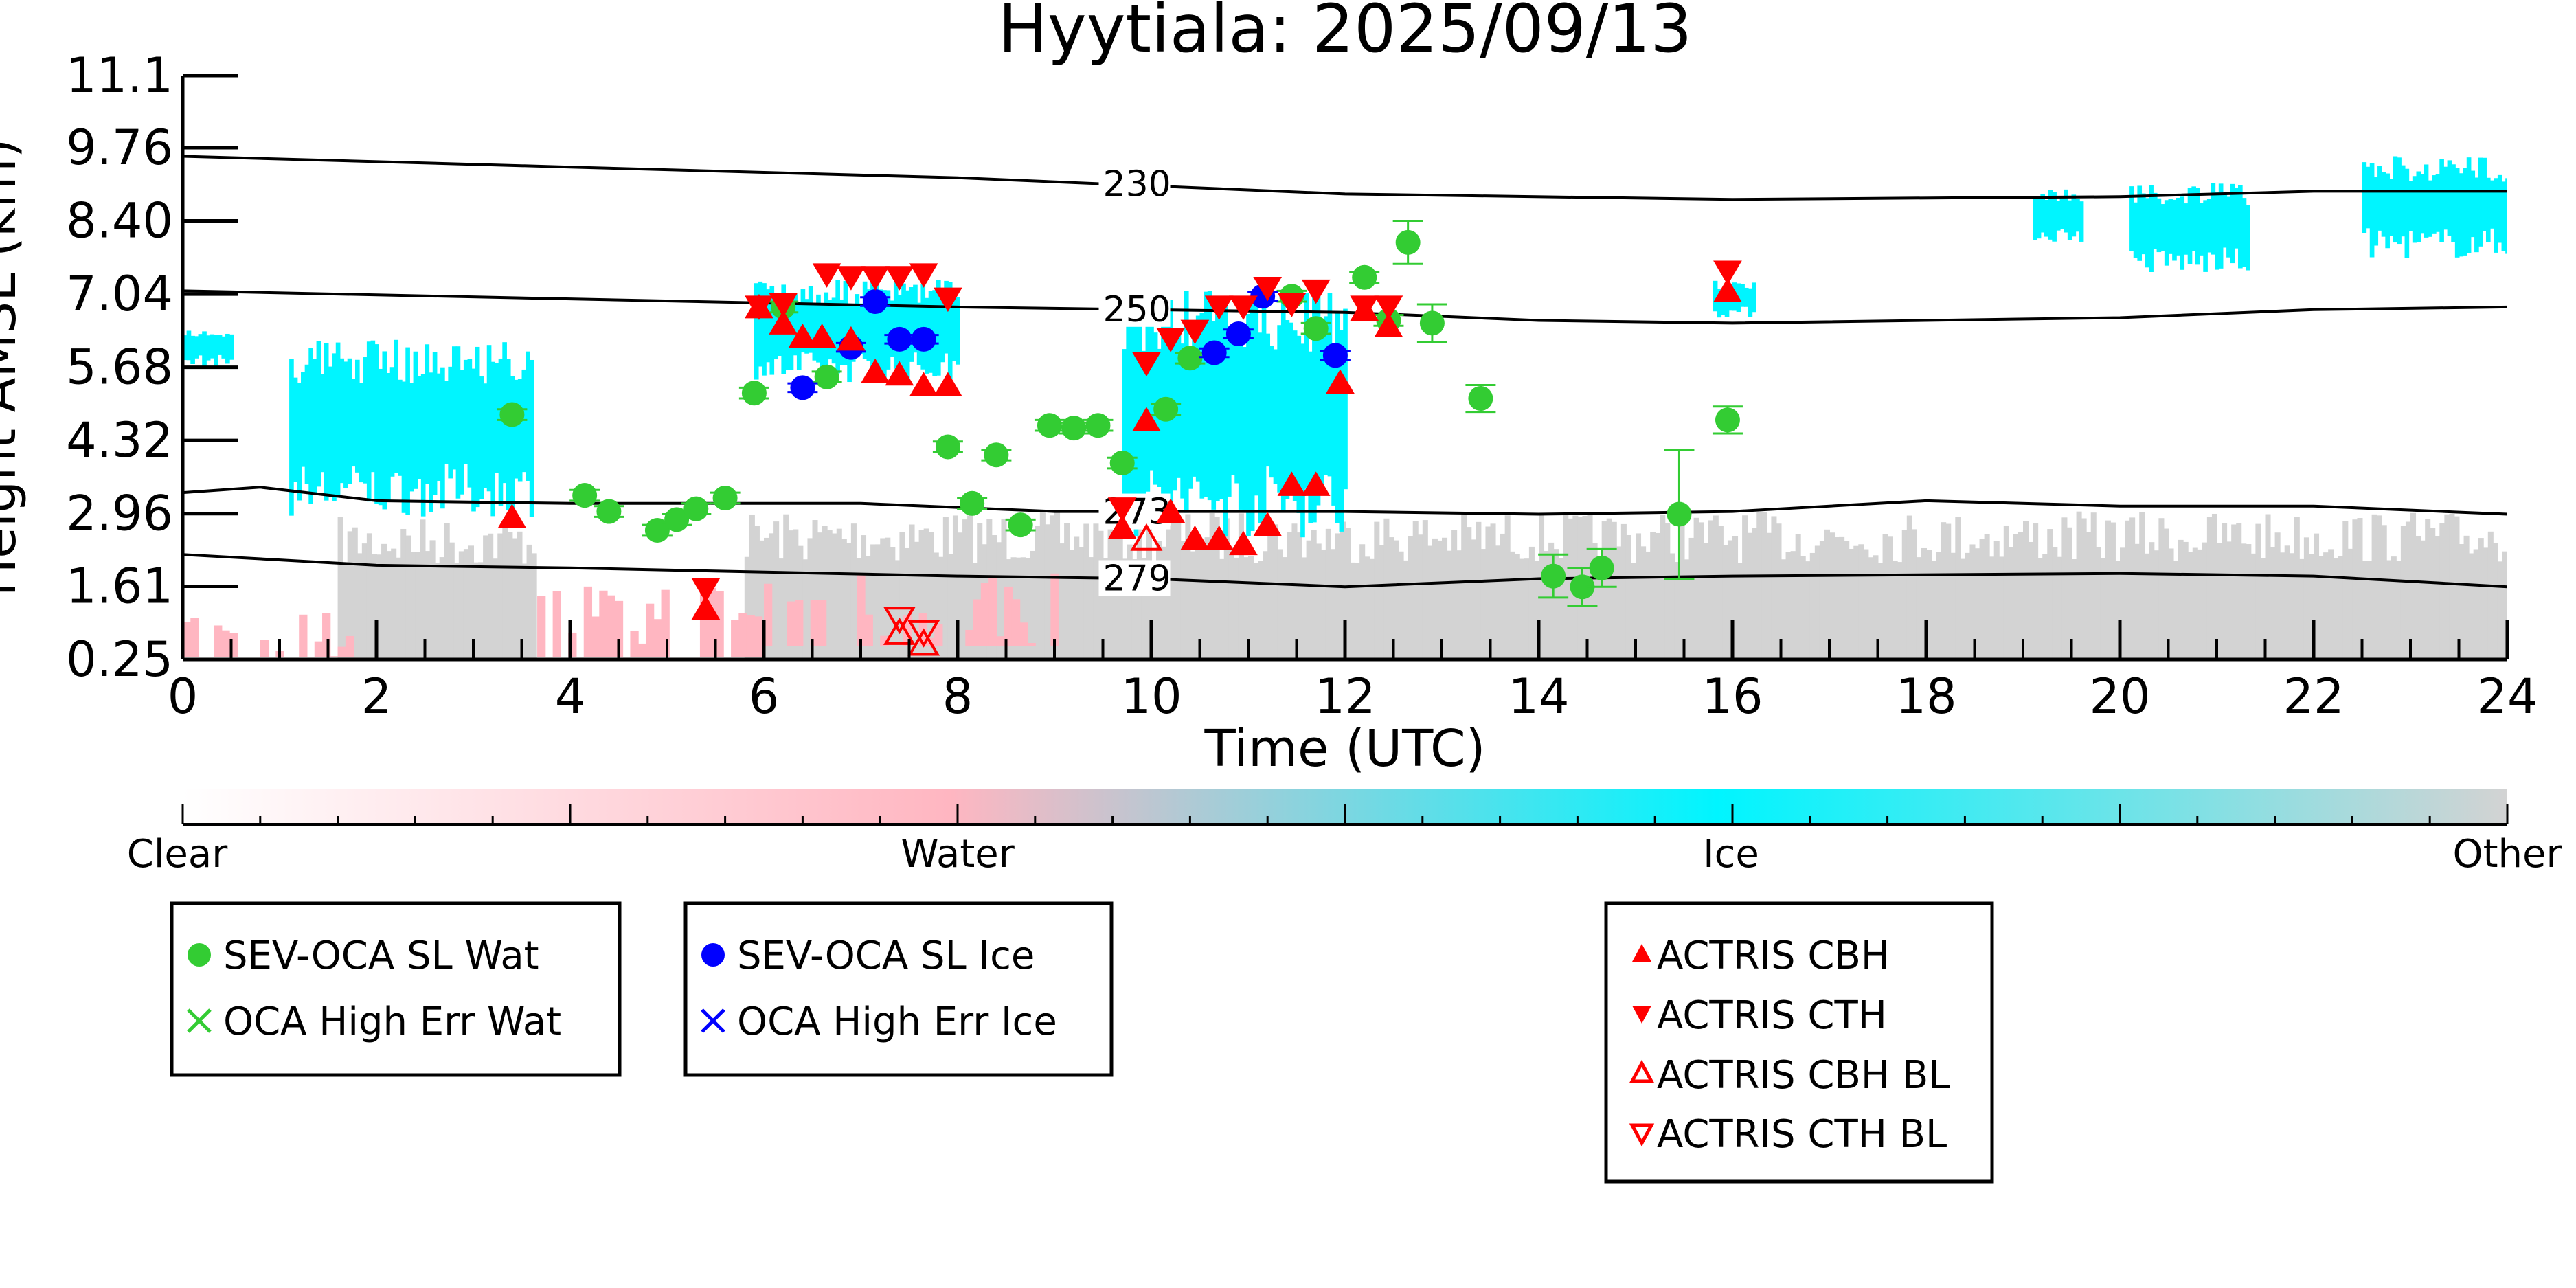 The image size is (2576, 1288). What do you see at coordinates (119, 221) in the screenshot?
I see `y-tick-label: 8.40` at bounding box center [119, 221].